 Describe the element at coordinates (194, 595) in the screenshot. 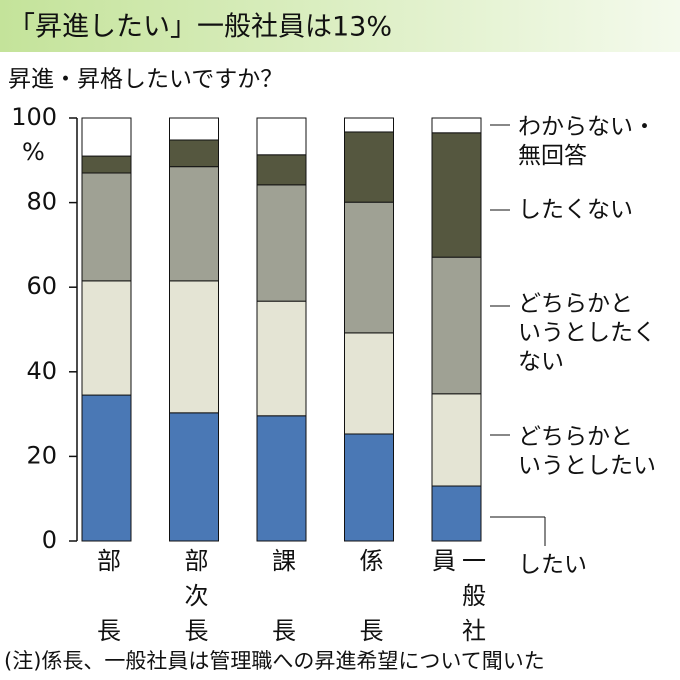

I see `x-tick-label: 部次長` at that location.